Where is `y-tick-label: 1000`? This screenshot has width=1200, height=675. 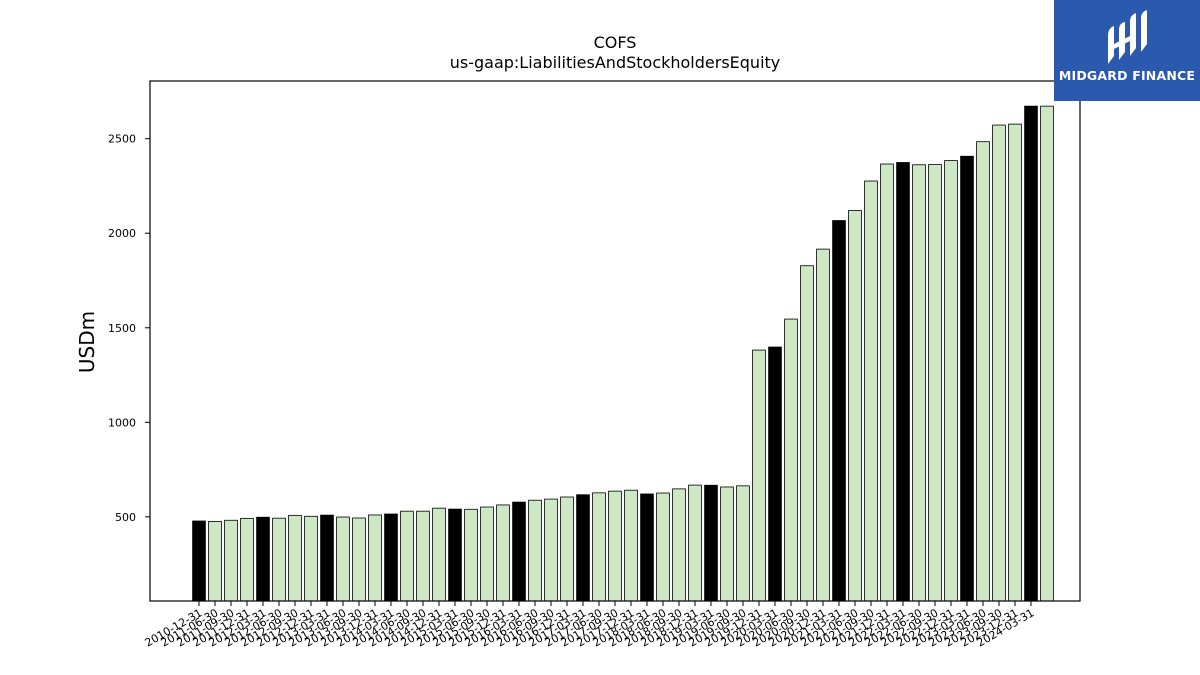
y-tick-label: 1000 is located at coordinates (122, 422).